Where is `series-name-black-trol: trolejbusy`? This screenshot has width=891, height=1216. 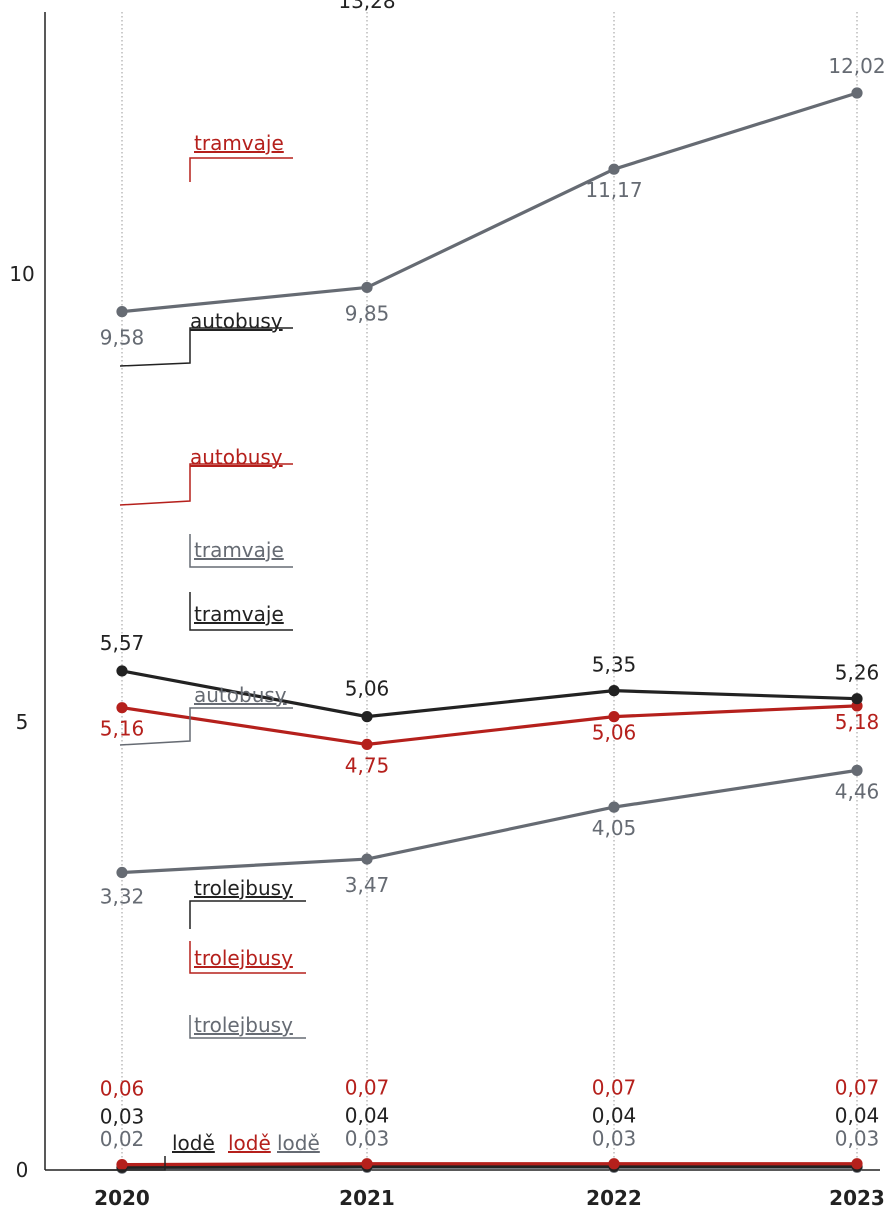 series-name-black-trol: trolejbusy is located at coordinates (248, 902).